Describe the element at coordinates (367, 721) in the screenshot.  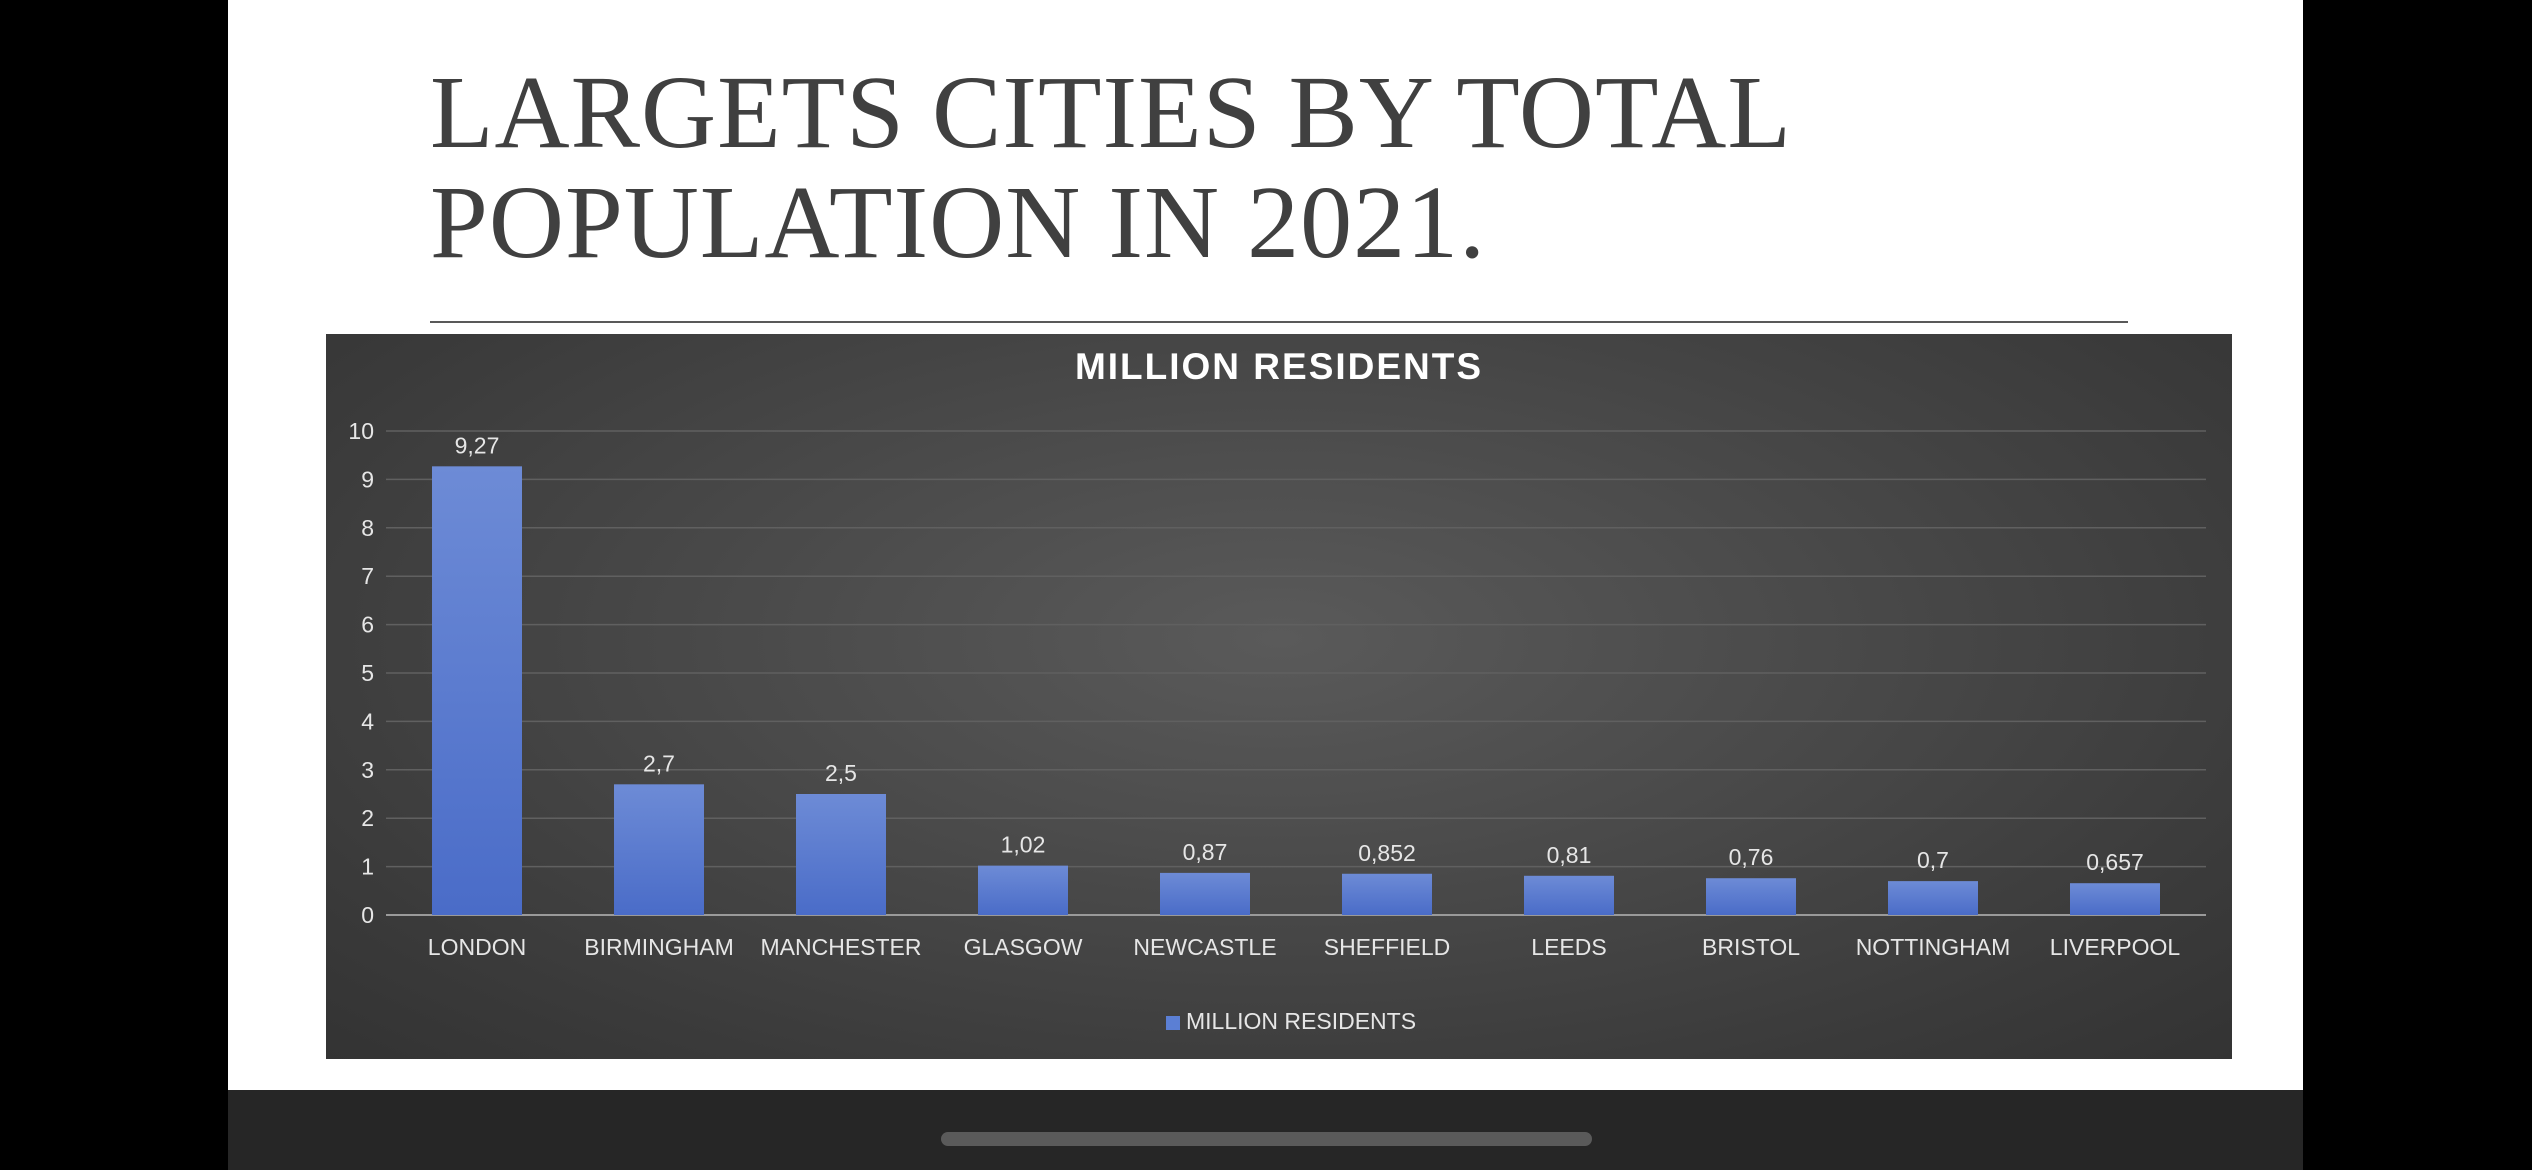
I see `y-tick-label: 4` at that location.